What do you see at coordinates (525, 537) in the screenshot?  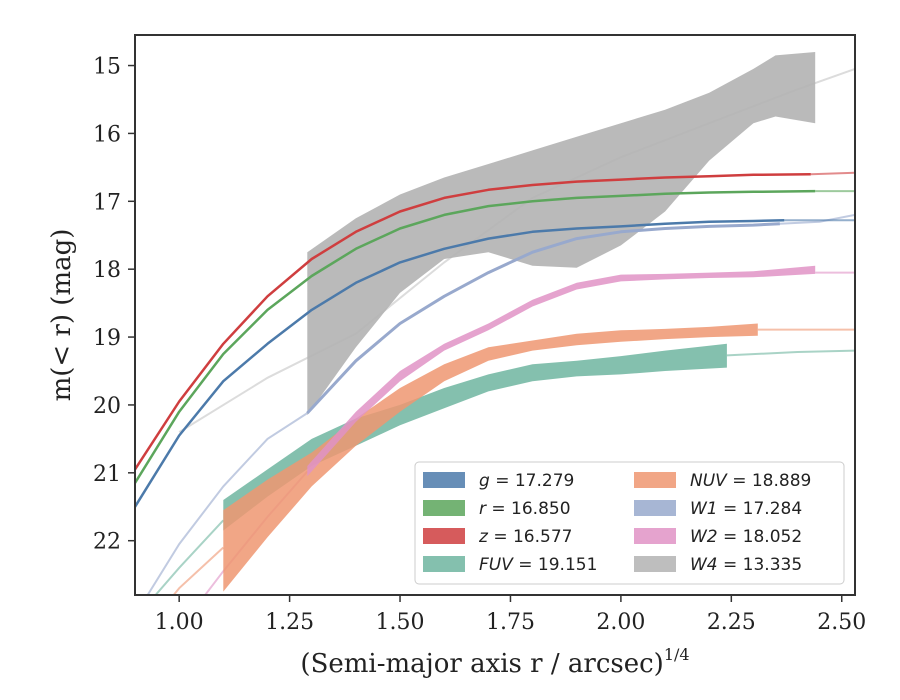 I see `legend-label-z: z = 16.577` at bounding box center [525, 537].